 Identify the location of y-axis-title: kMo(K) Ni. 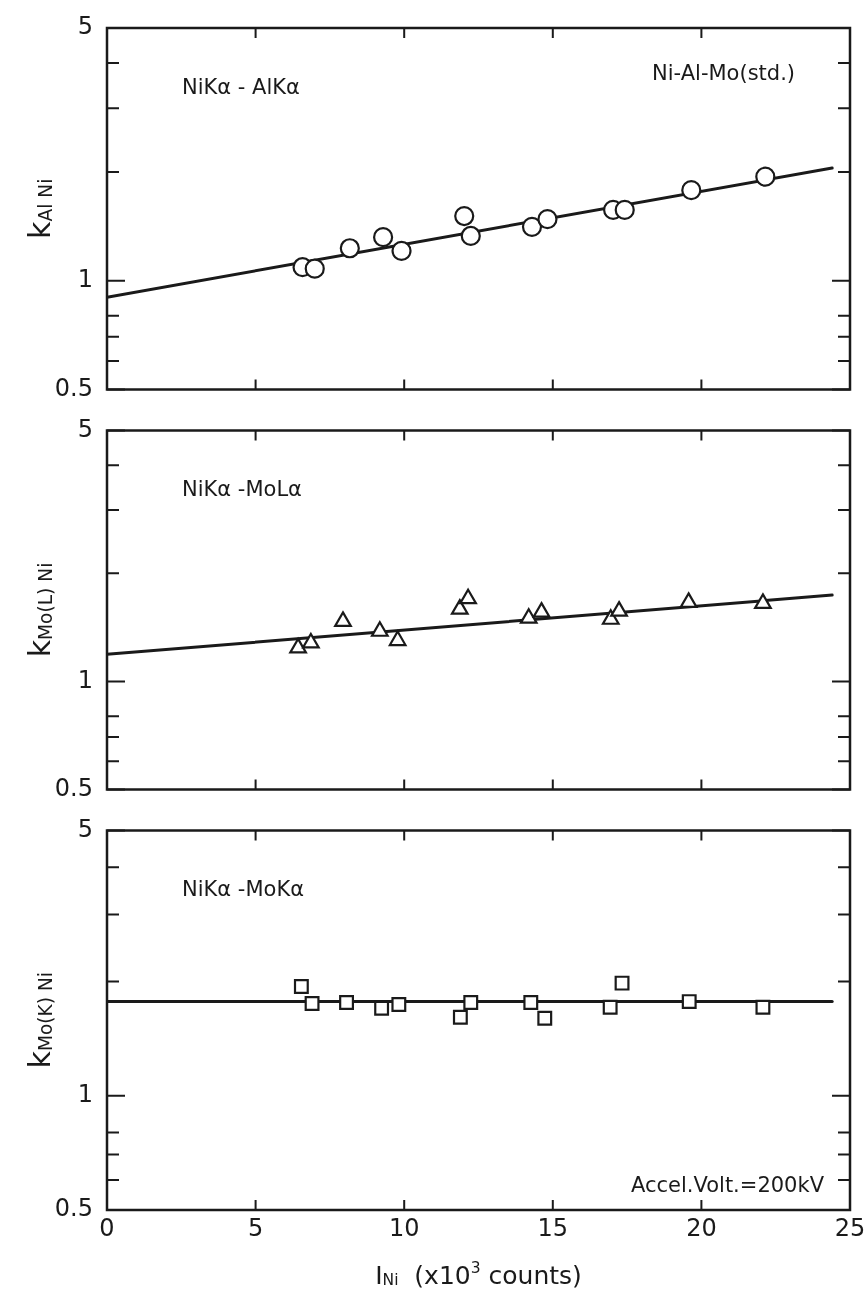
(39, 1020).